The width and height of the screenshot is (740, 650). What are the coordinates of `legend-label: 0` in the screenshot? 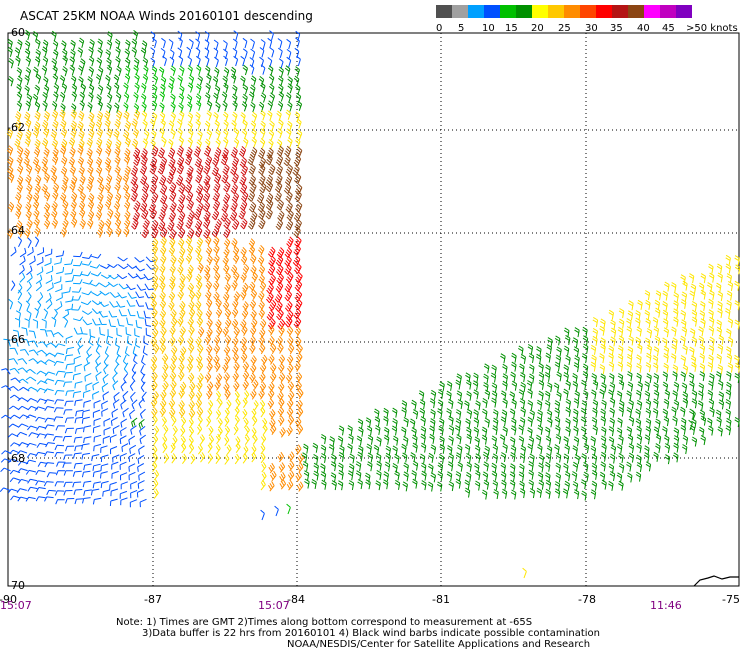 It's located at (439, 28).